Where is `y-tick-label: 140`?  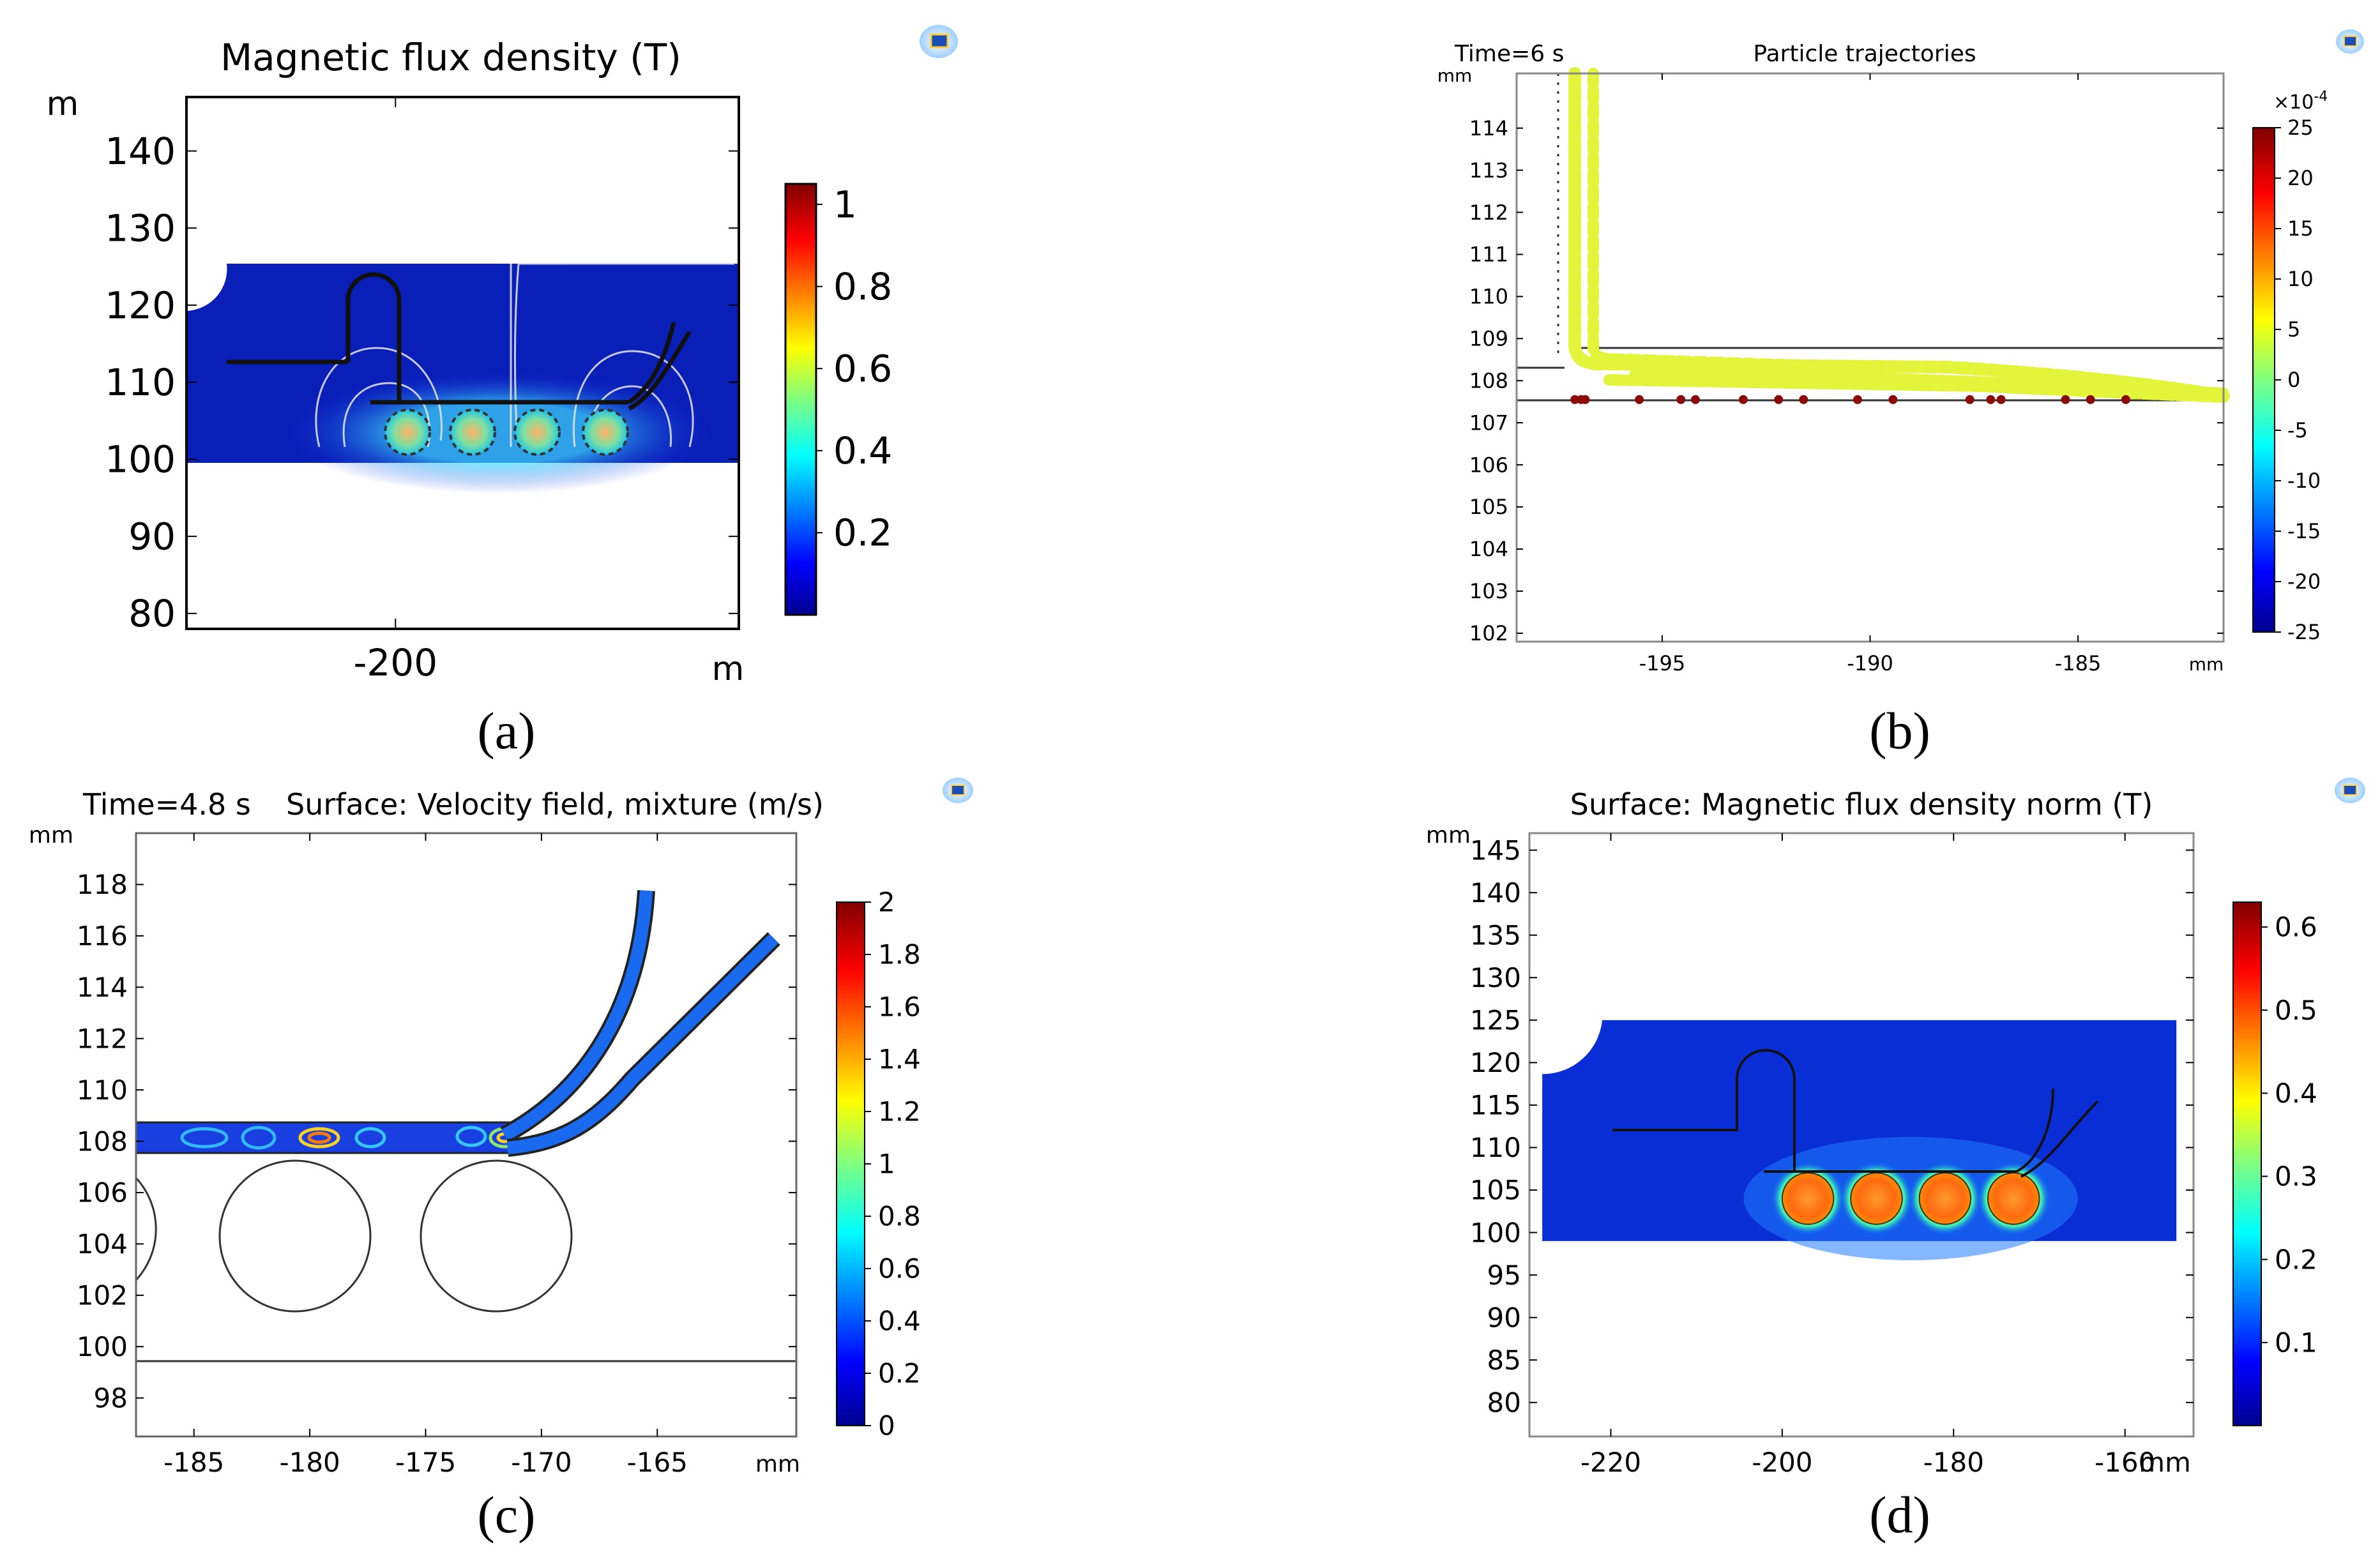 y-tick-label: 140 is located at coordinates (1495, 892).